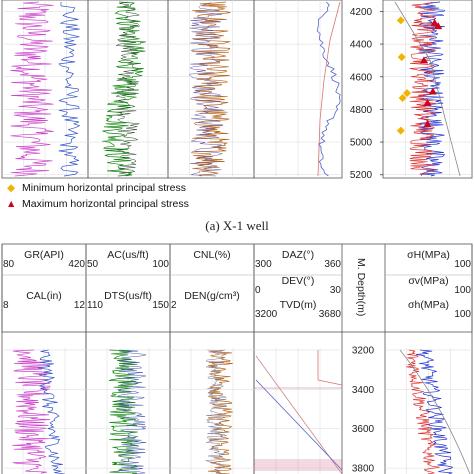 This screenshot has width=474, height=474. I want to click on top-cnl-curve, so click(206, 89).